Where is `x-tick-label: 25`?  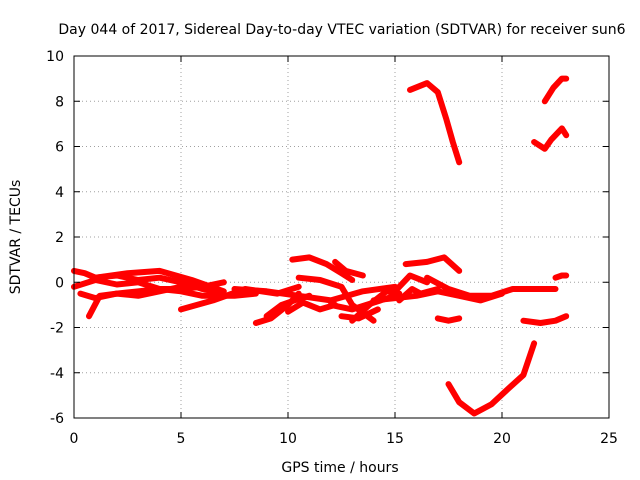
x-tick-label: 25 is located at coordinates (609, 439).